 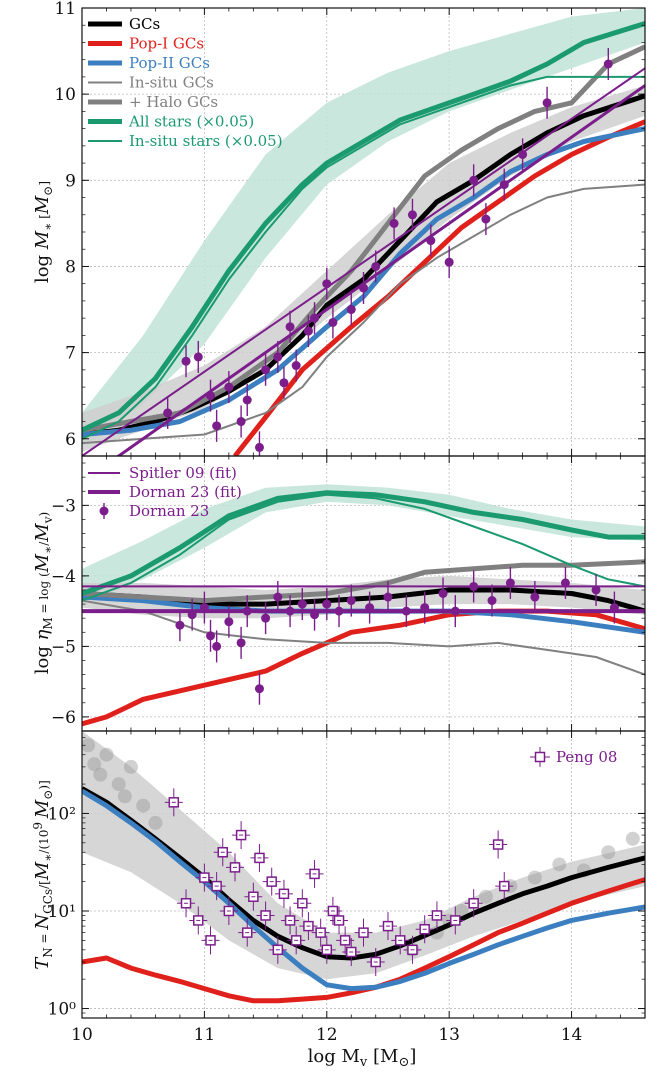 I want to click on legend-label: Peng 08, so click(x=586, y=757).